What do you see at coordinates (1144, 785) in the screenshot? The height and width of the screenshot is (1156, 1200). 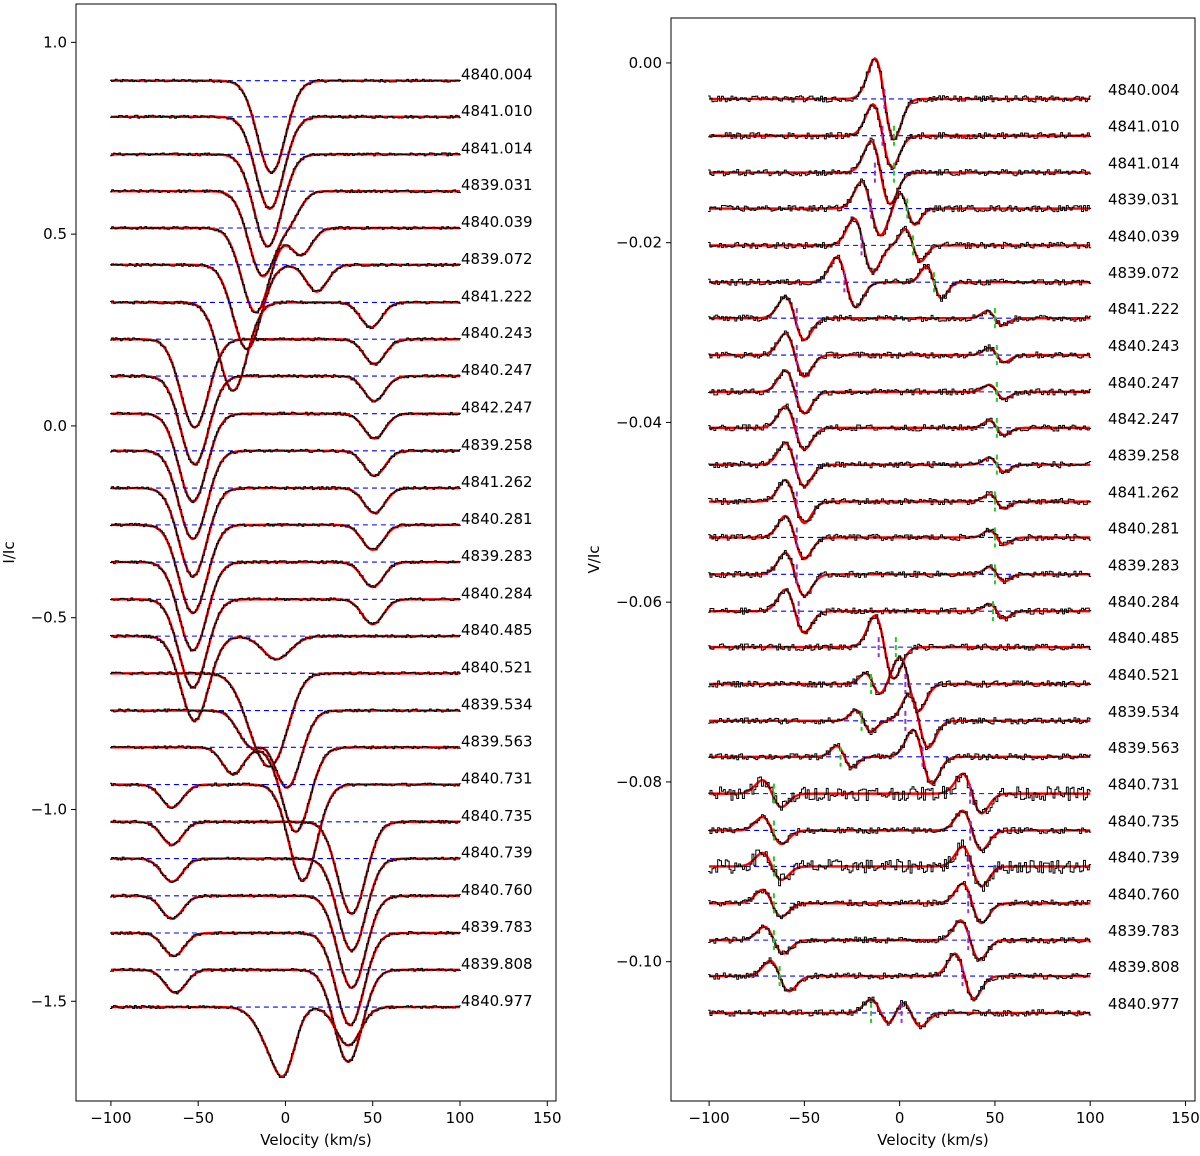 I see `profile-label: 4840.731` at bounding box center [1144, 785].